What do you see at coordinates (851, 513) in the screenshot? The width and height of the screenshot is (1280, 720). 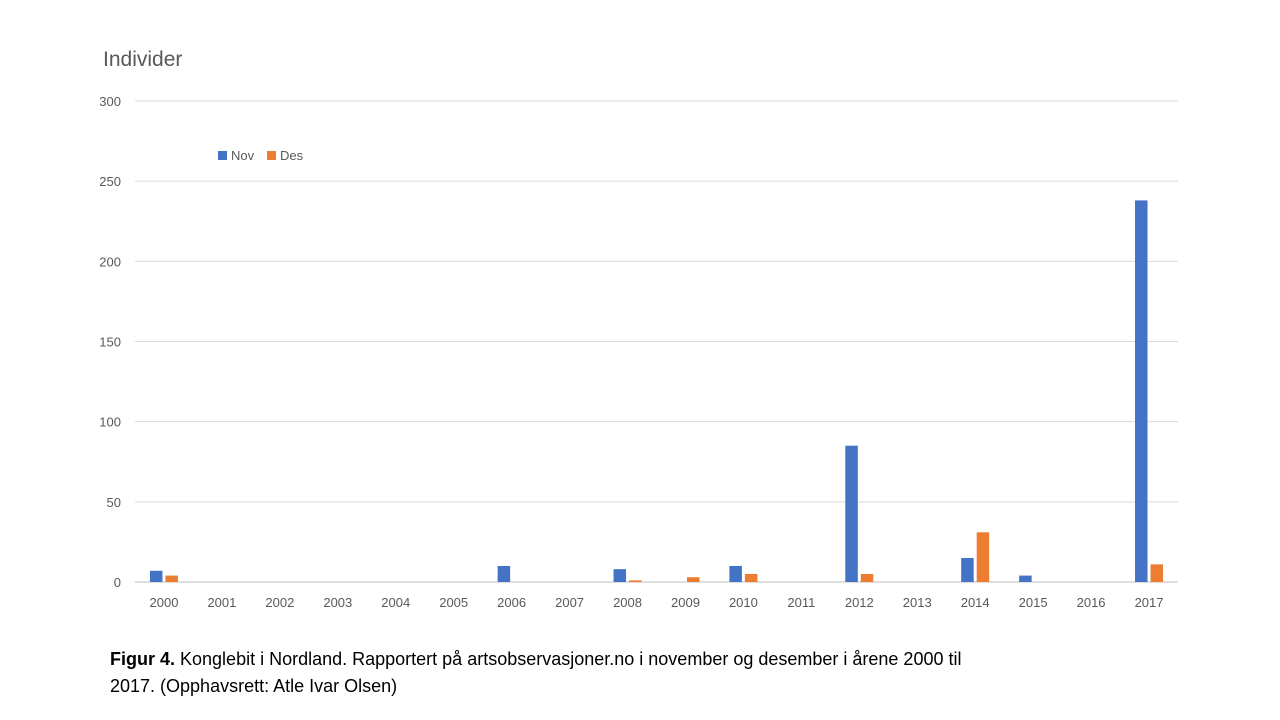 I see `bar-nov-2012` at bounding box center [851, 513].